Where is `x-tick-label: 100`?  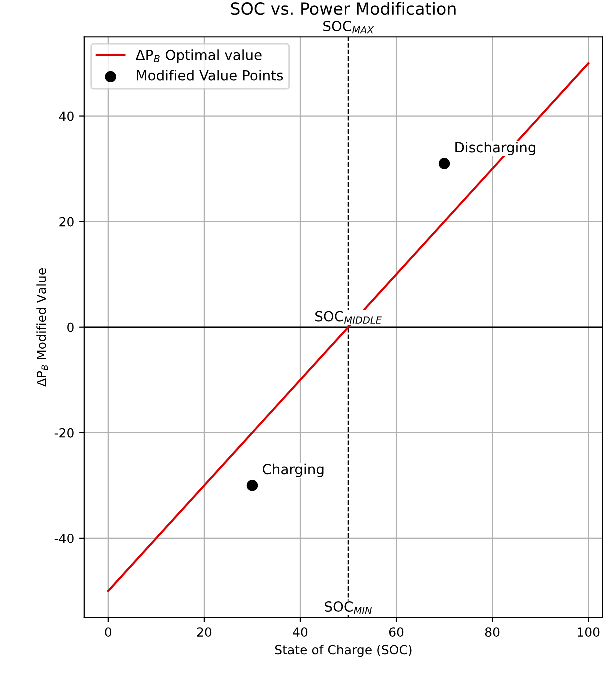
x-tick-label: 100 is located at coordinates (589, 633).